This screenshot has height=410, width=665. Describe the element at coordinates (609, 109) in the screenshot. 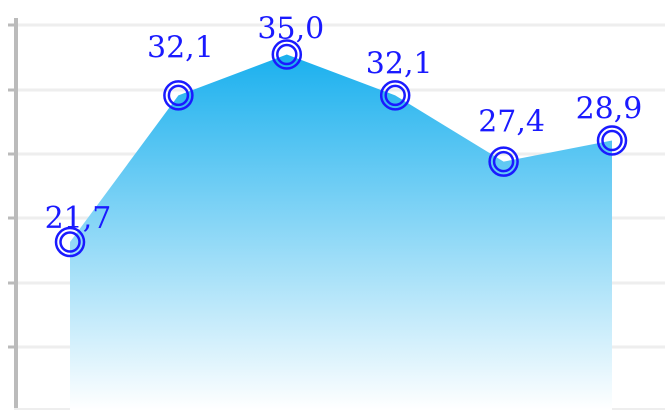

I see `data-label: 28,9` at that location.